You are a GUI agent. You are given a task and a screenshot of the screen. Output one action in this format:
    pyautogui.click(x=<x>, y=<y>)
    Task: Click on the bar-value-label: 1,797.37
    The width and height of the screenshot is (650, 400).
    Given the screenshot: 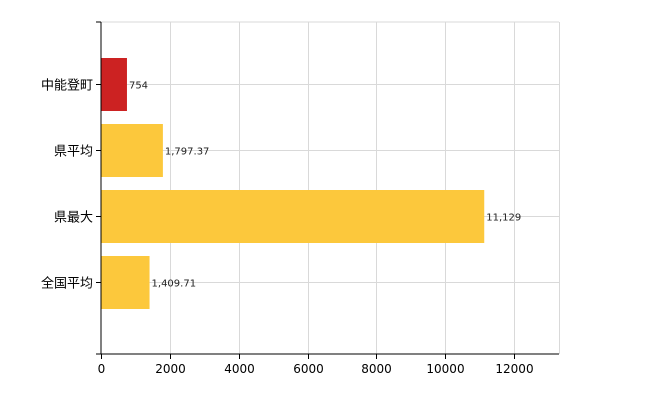 What is the action you would take?
    pyautogui.click(x=187, y=152)
    